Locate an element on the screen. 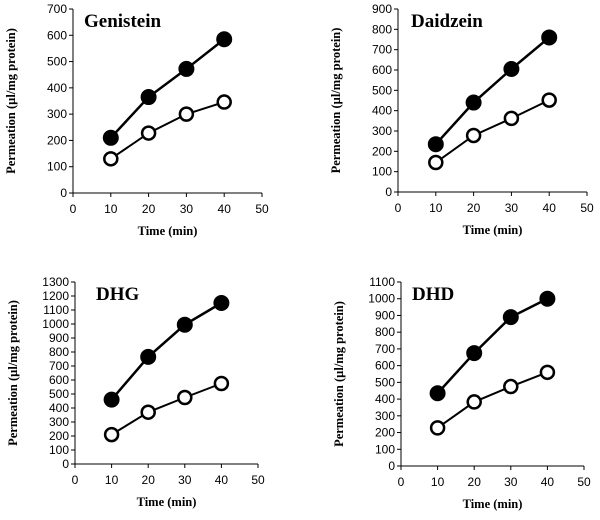 Image resolution: width=600 pixels, height=520 pixels. y-tick-label: 1100 is located at coordinates (56, 310).